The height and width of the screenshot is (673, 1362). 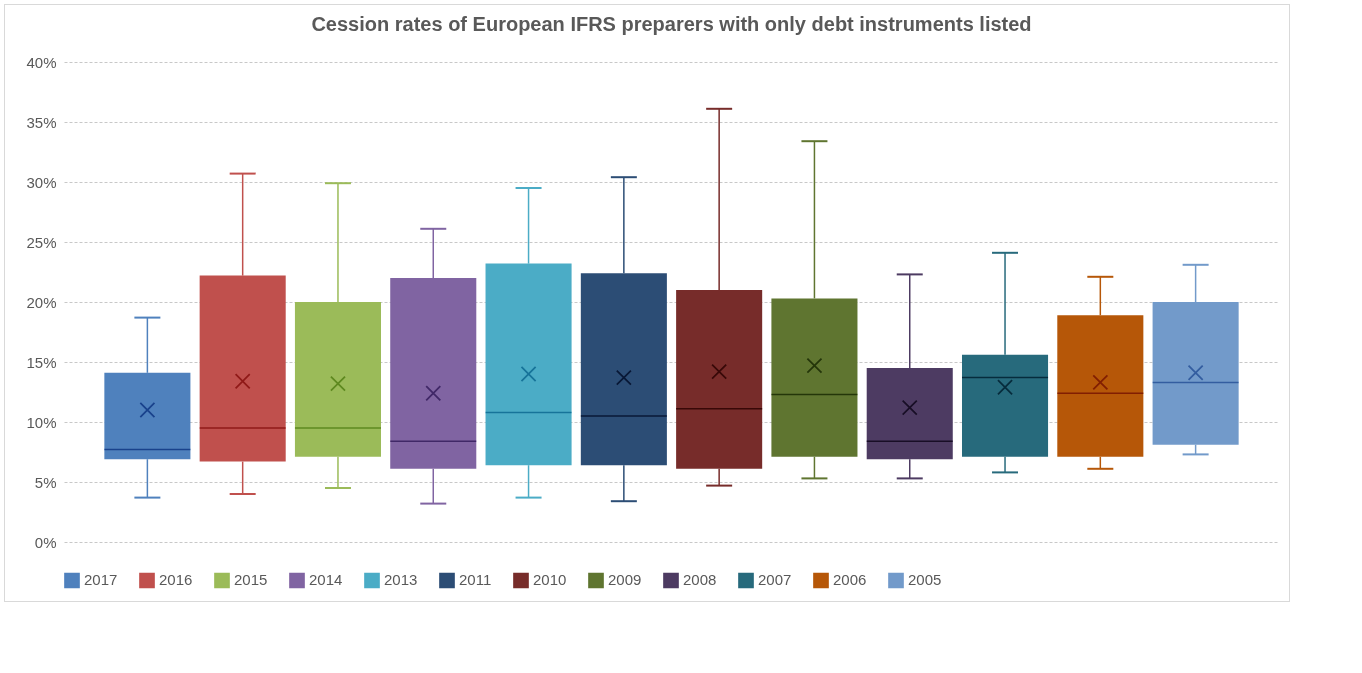 I want to click on legend-label: 2009, so click(x=625, y=580).